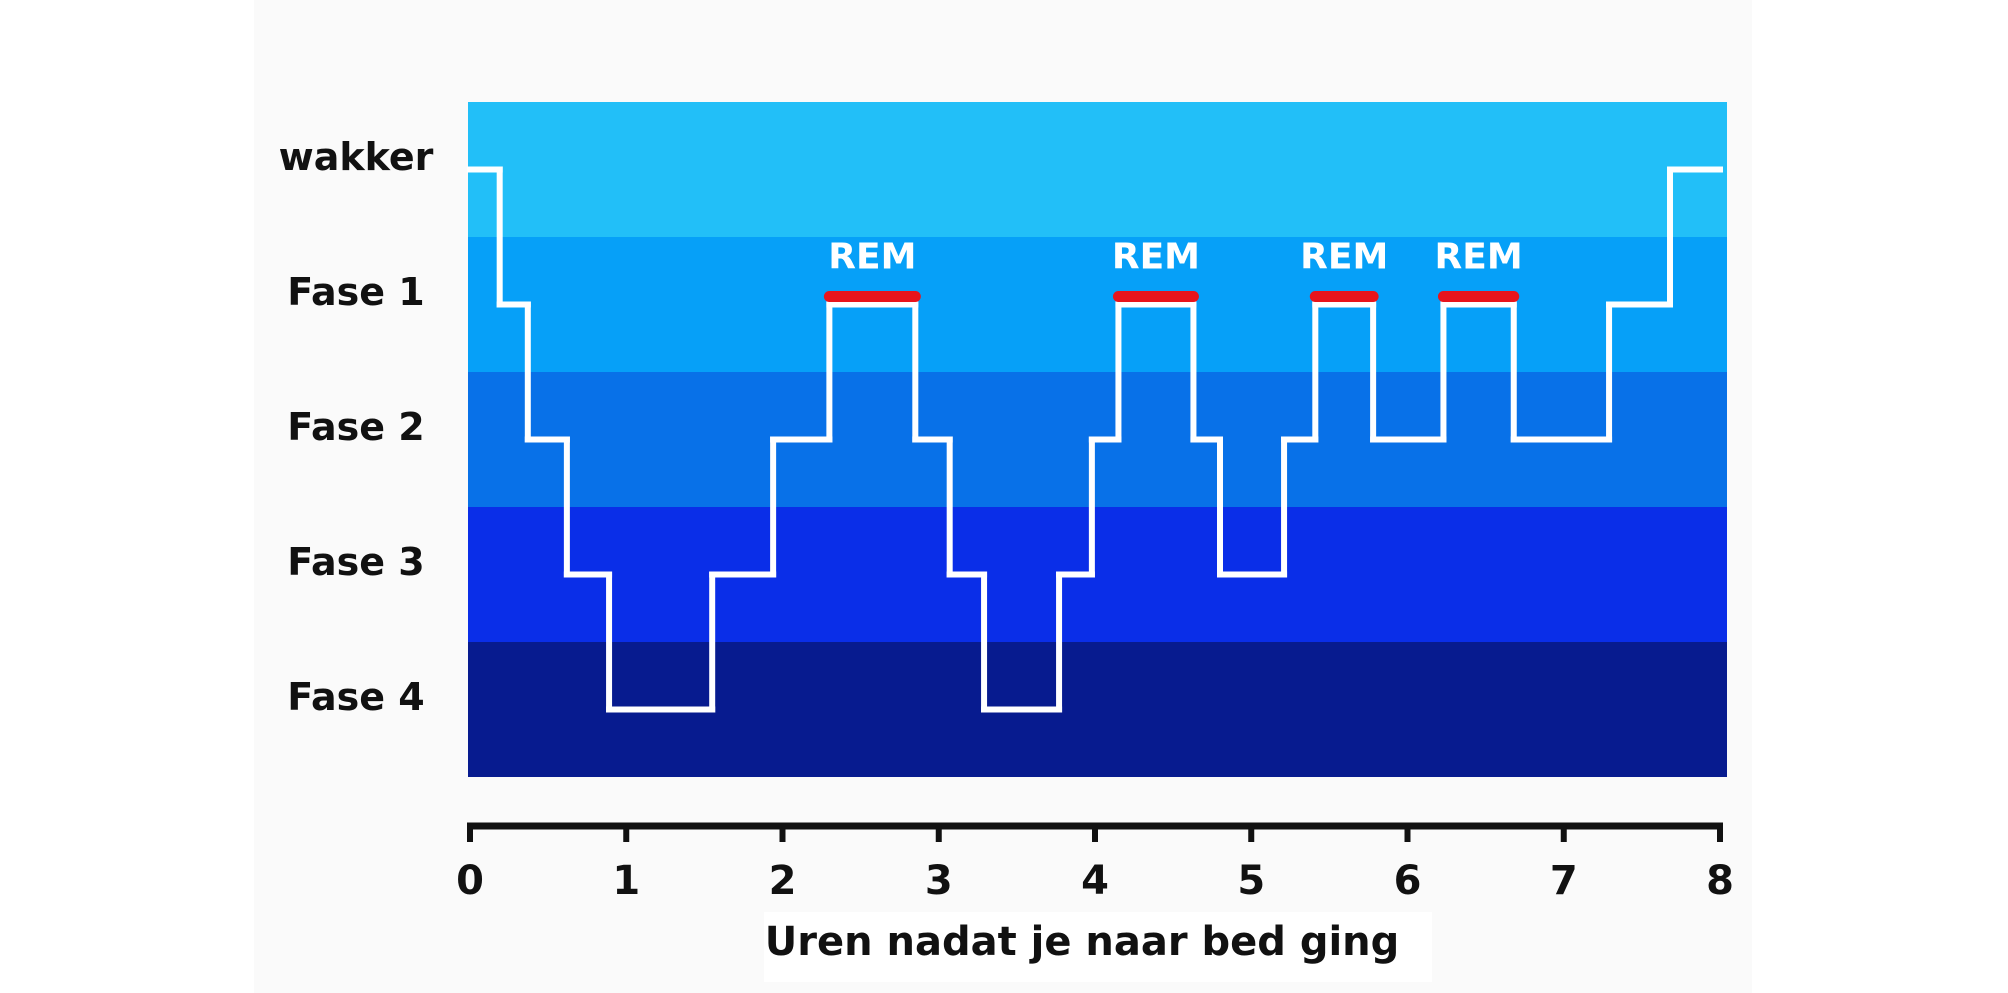 The height and width of the screenshot is (993, 2008). What do you see at coordinates (355, 562) in the screenshot?
I see `y-tick-label: Fase 3` at bounding box center [355, 562].